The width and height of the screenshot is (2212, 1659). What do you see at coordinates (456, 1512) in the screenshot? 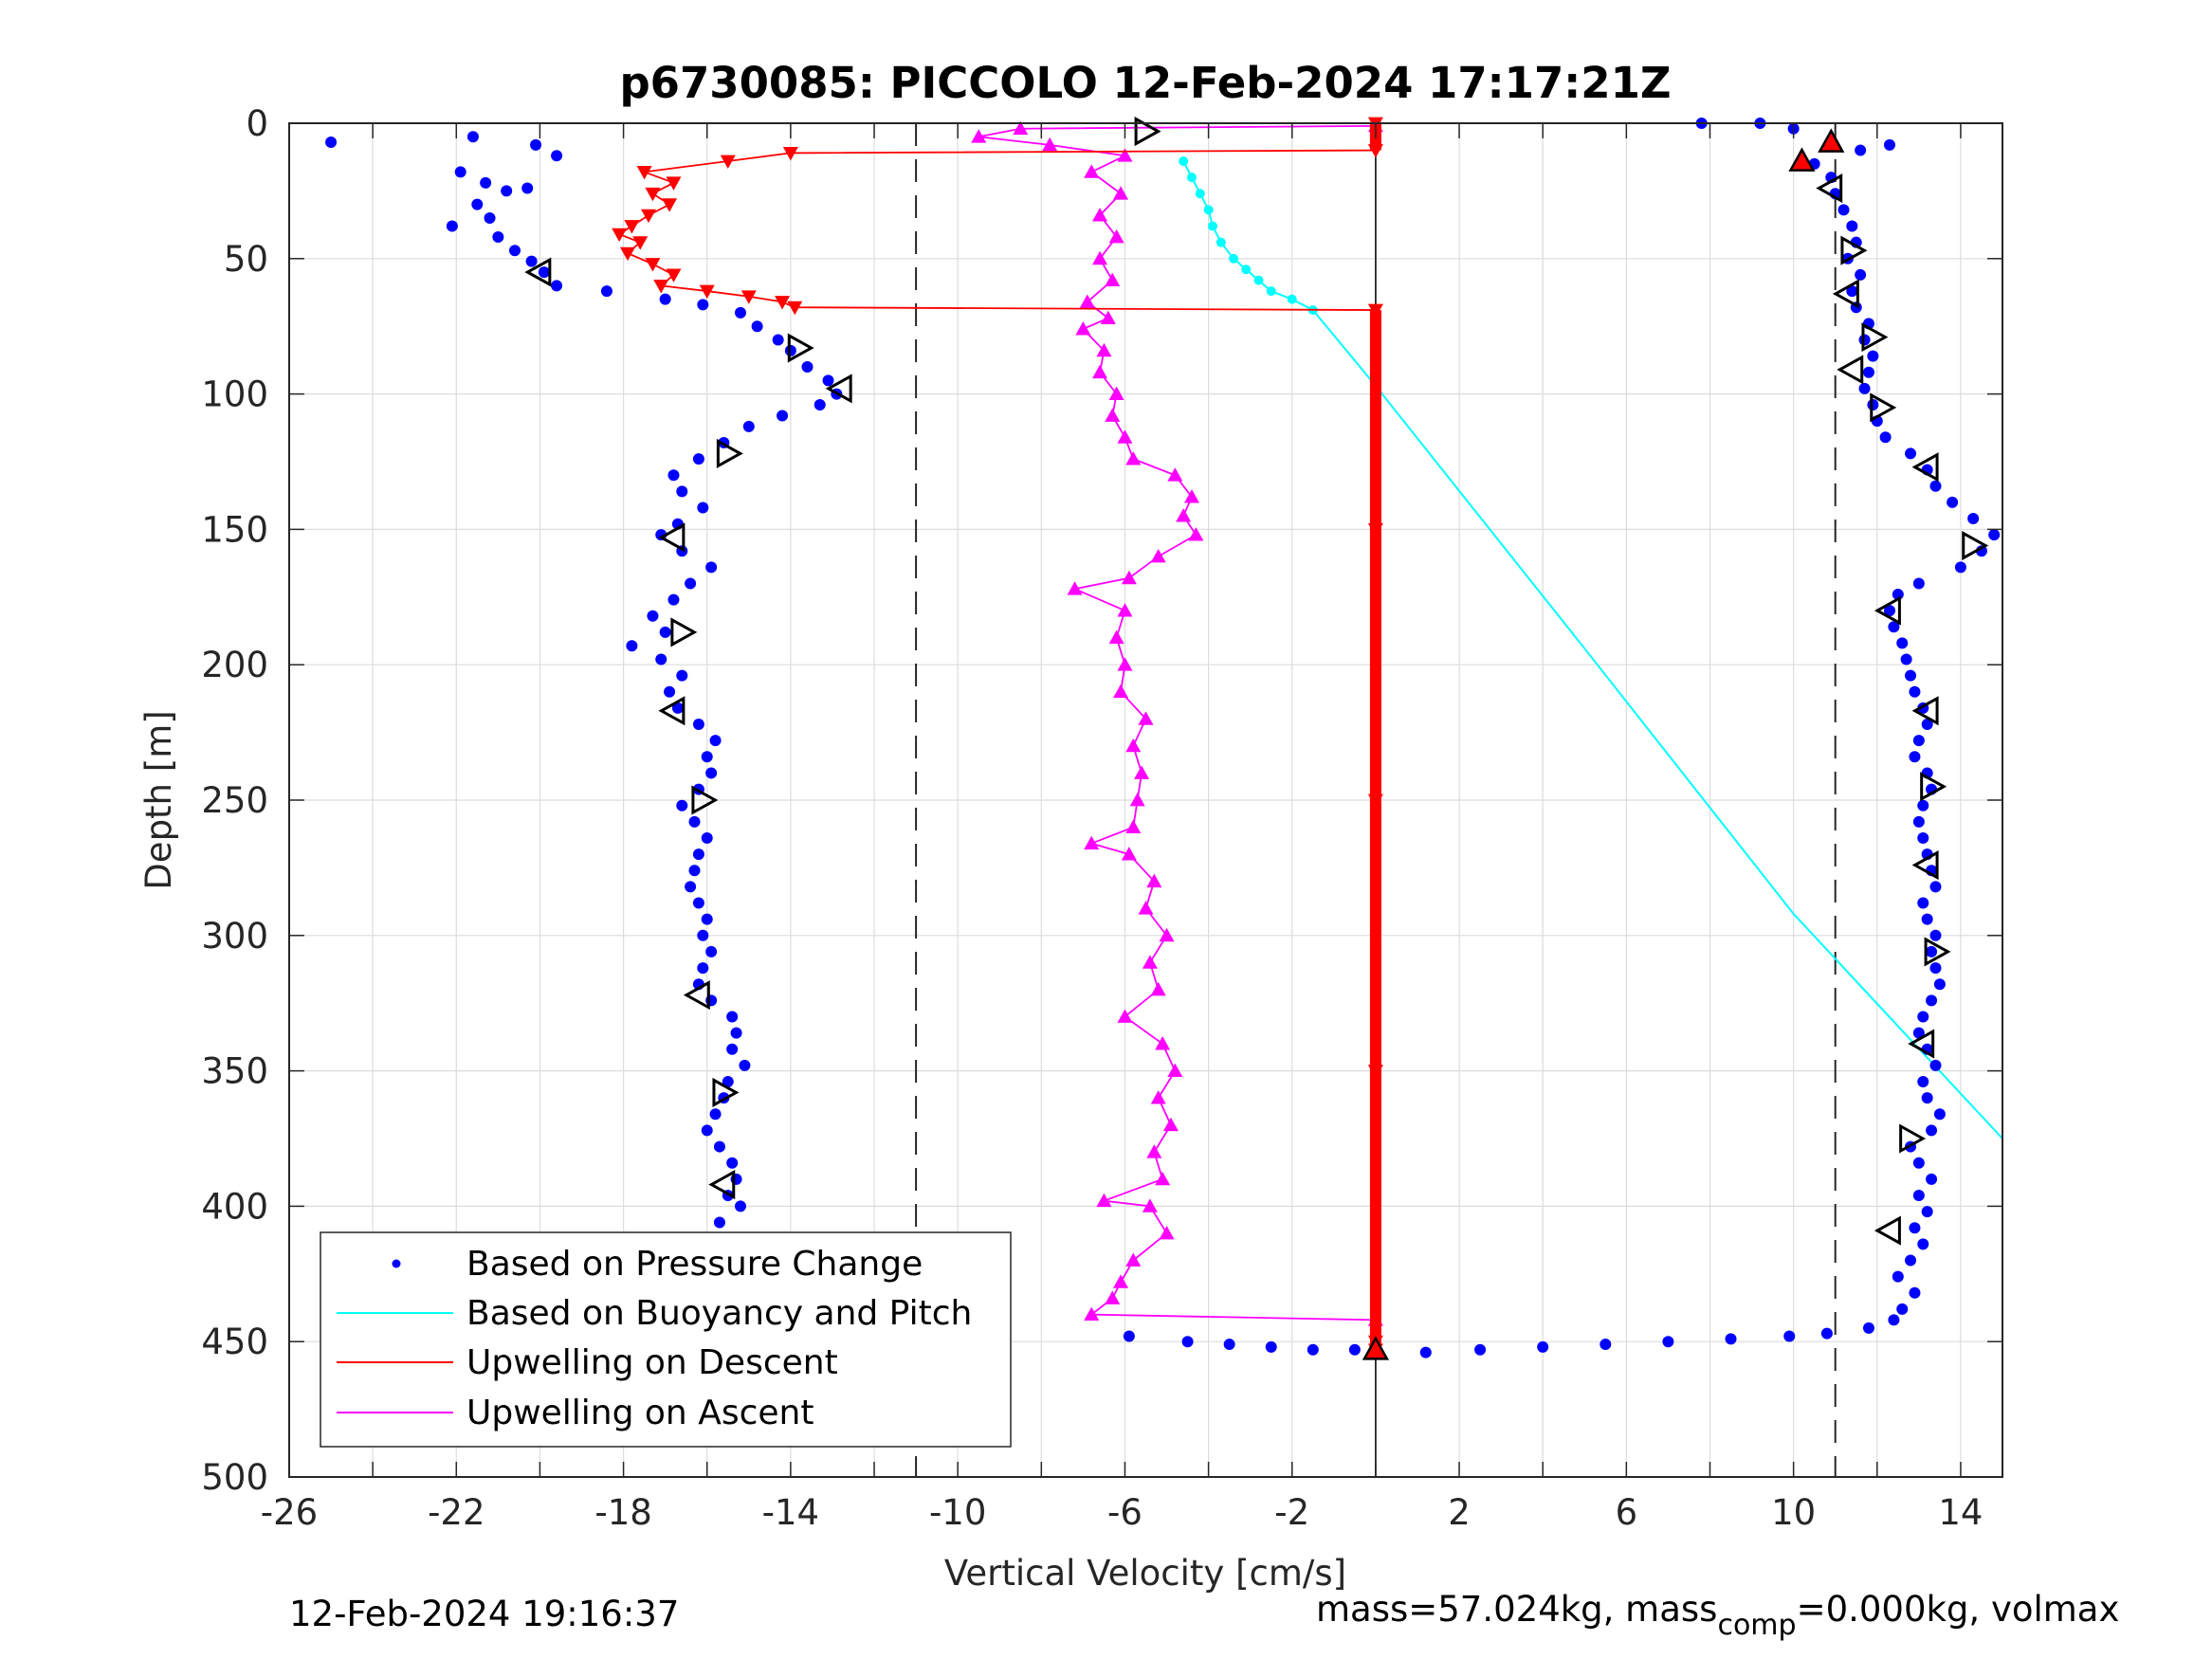
I see `x-tick-label: -22` at bounding box center [456, 1512].